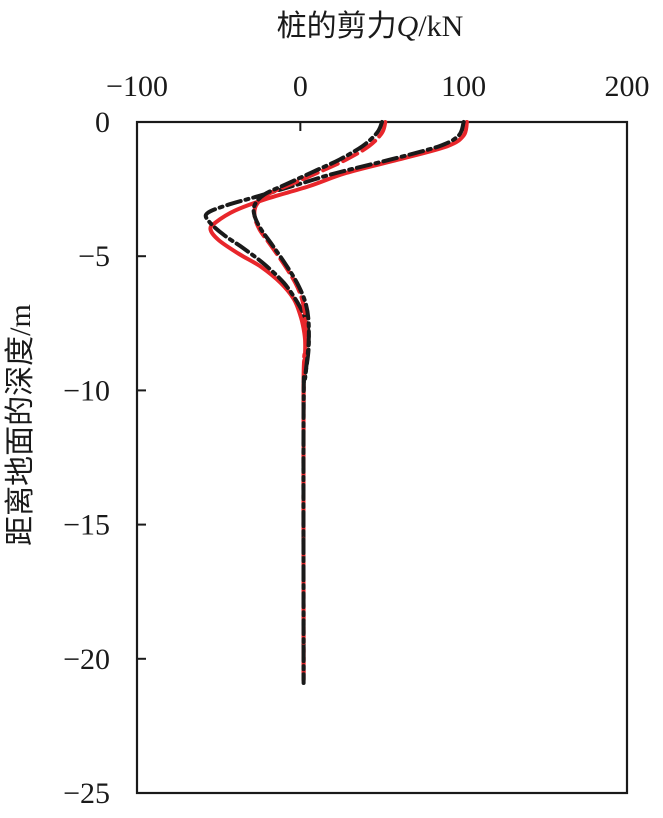 The width and height of the screenshot is (663, 818). Describe the element at coordinates (408, 26) in the screenshot. I see `x-axis-title-var: Q` at that location.